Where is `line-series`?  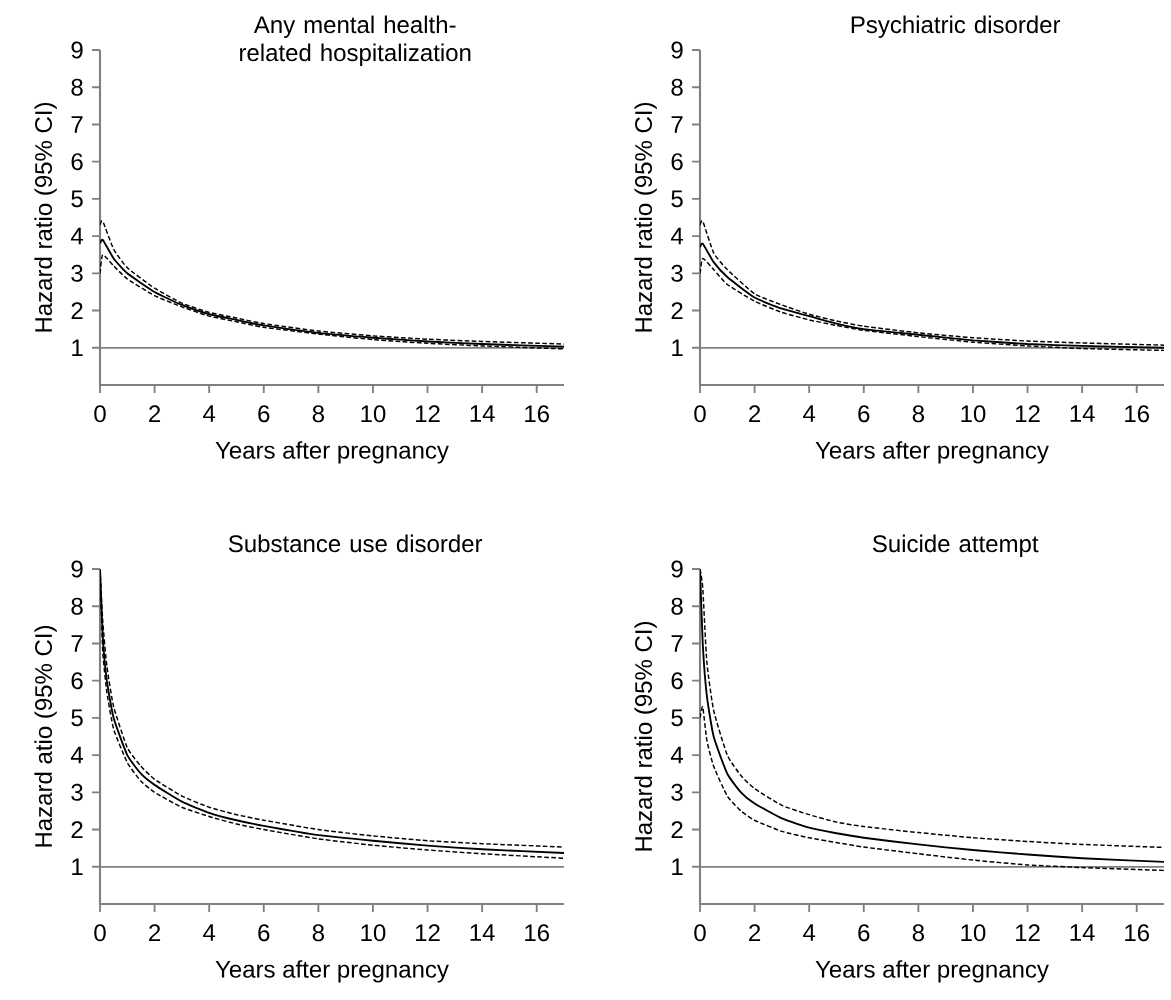 line-series is located at coordinates (932, 788).